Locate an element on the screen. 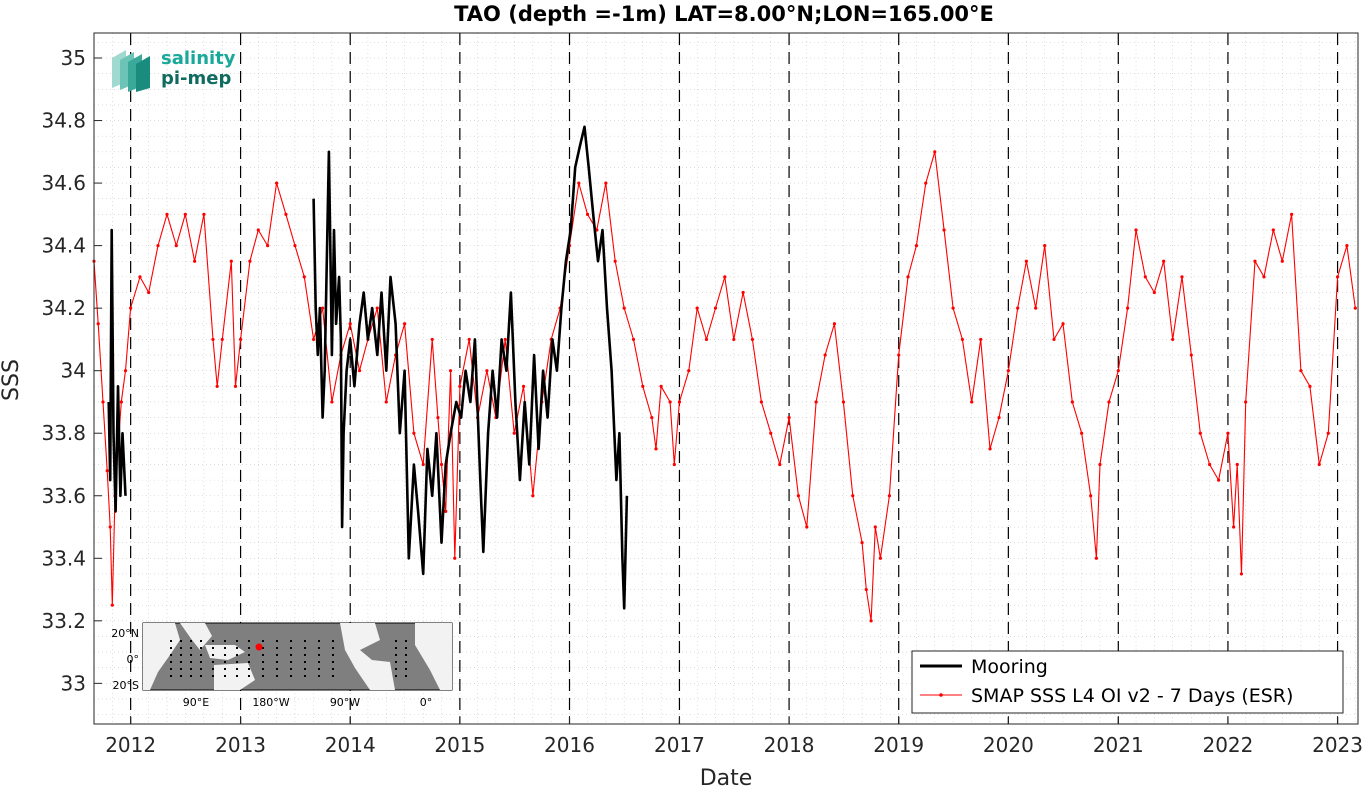  inset-lon-label-0: 0° is located at coordinates (426, 702).